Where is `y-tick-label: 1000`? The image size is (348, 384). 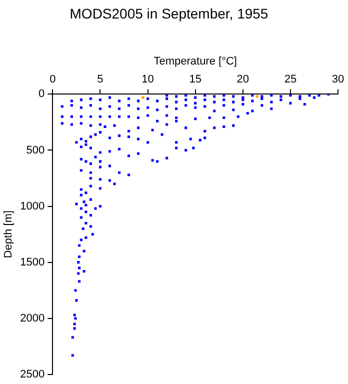 y-tick-label: 1000 is located at coordinates (32, 206).